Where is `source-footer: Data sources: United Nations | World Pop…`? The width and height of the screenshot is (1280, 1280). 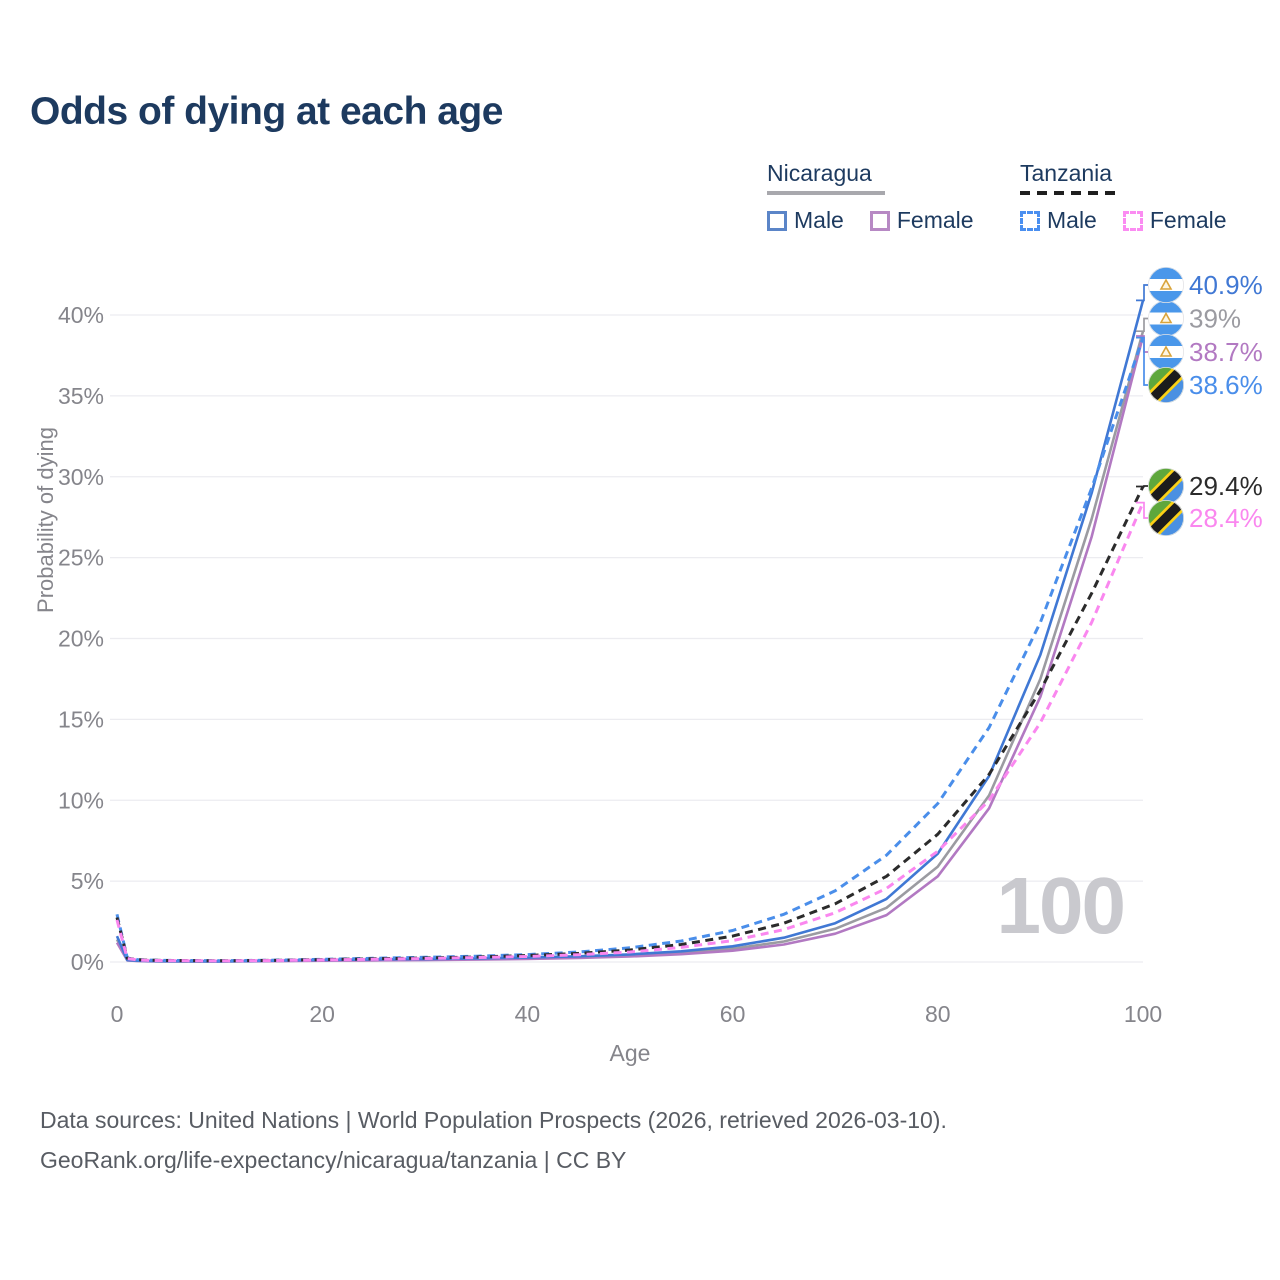
source-footer: Data sources: United Nations | World Pop… is located at coordinates (493, 1146).